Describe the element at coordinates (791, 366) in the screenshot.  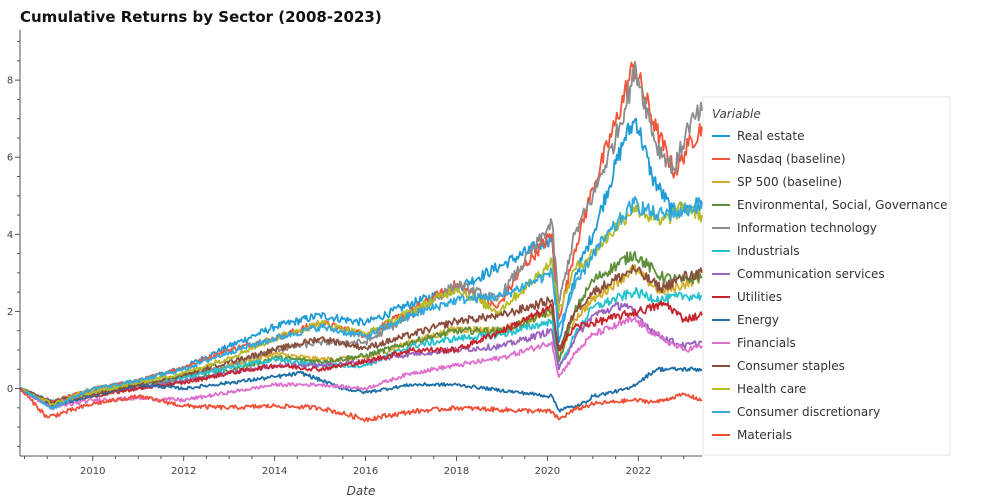
I see `legend-label: Consumer staples` at that location.